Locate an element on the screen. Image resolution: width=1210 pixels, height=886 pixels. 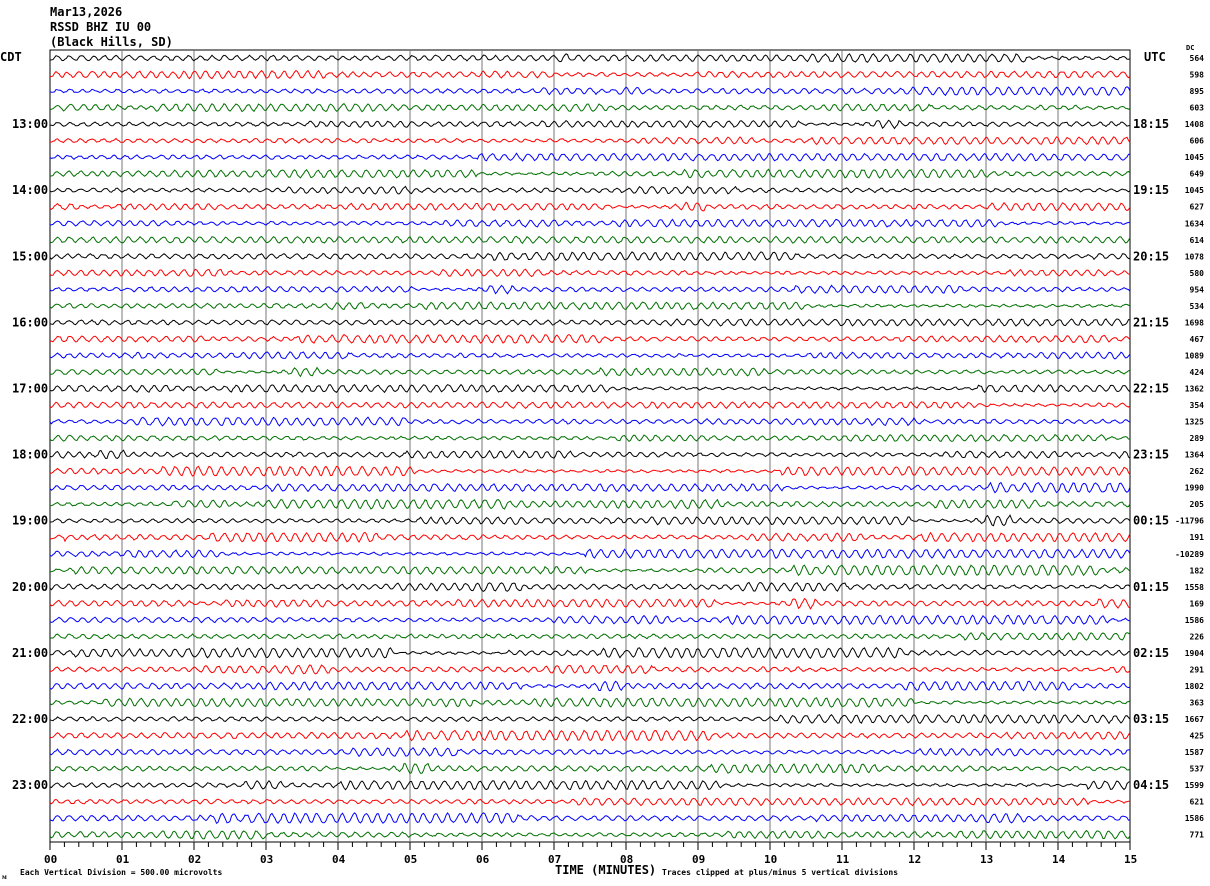
left-hour-label: 15:00 is located at coordinates (30, 256).